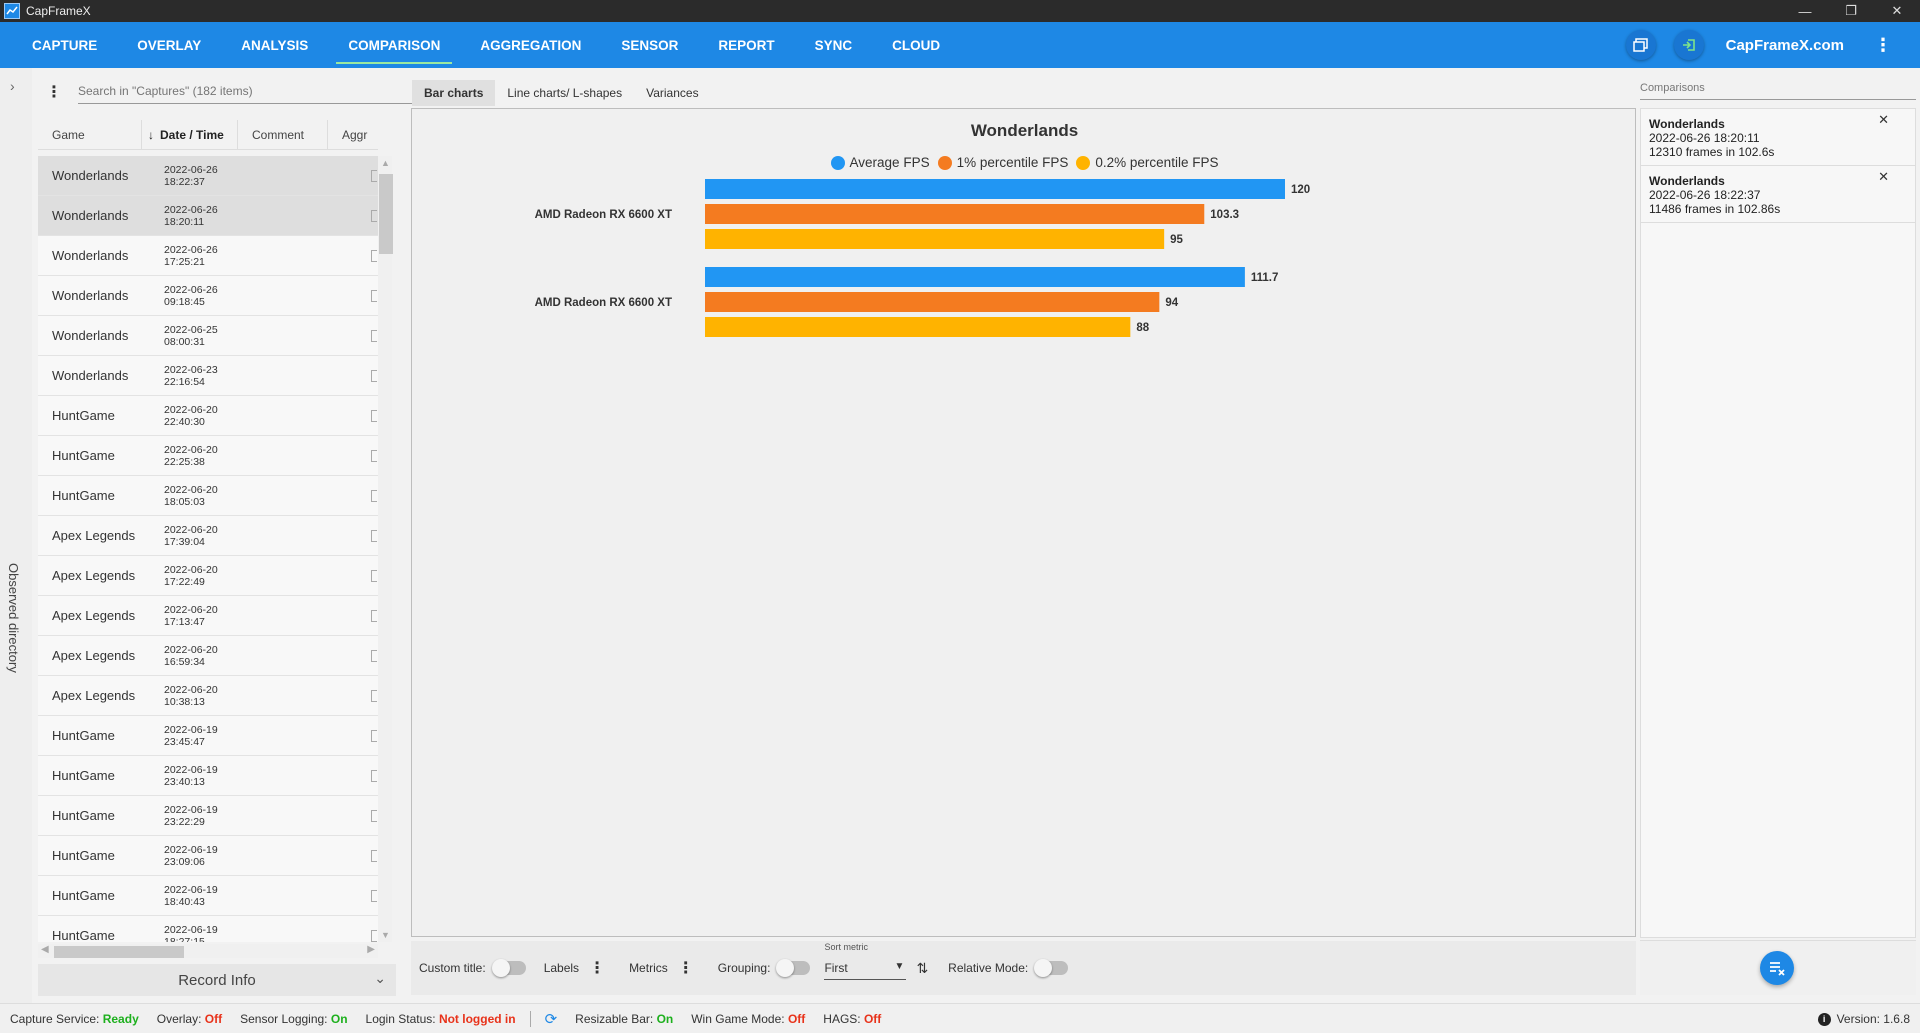 The width and height of the screenshot is (1920, 1033). Describe the element at coordinates (1147, 162) in the screenshot. I see `legend-item: 0.2% percentile FPS` at that location.